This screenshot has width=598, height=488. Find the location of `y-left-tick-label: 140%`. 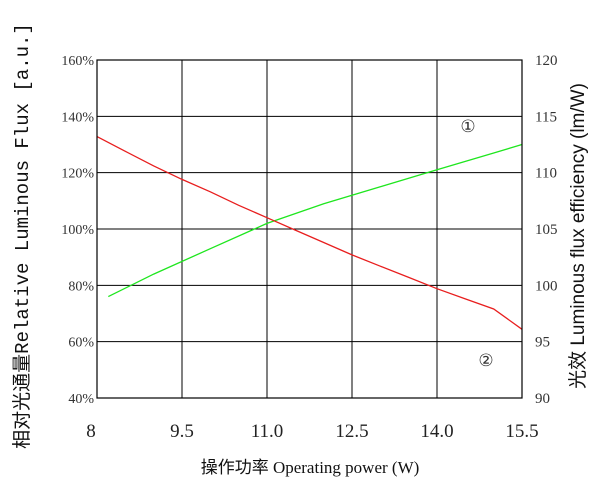

y-left-tick-label: 140% is located at coordinates (77, 117).